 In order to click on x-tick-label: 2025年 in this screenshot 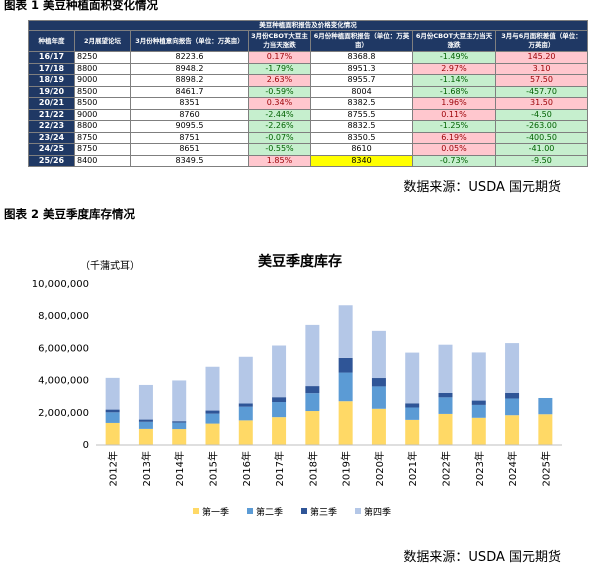, I will do `click(545, 468)`.